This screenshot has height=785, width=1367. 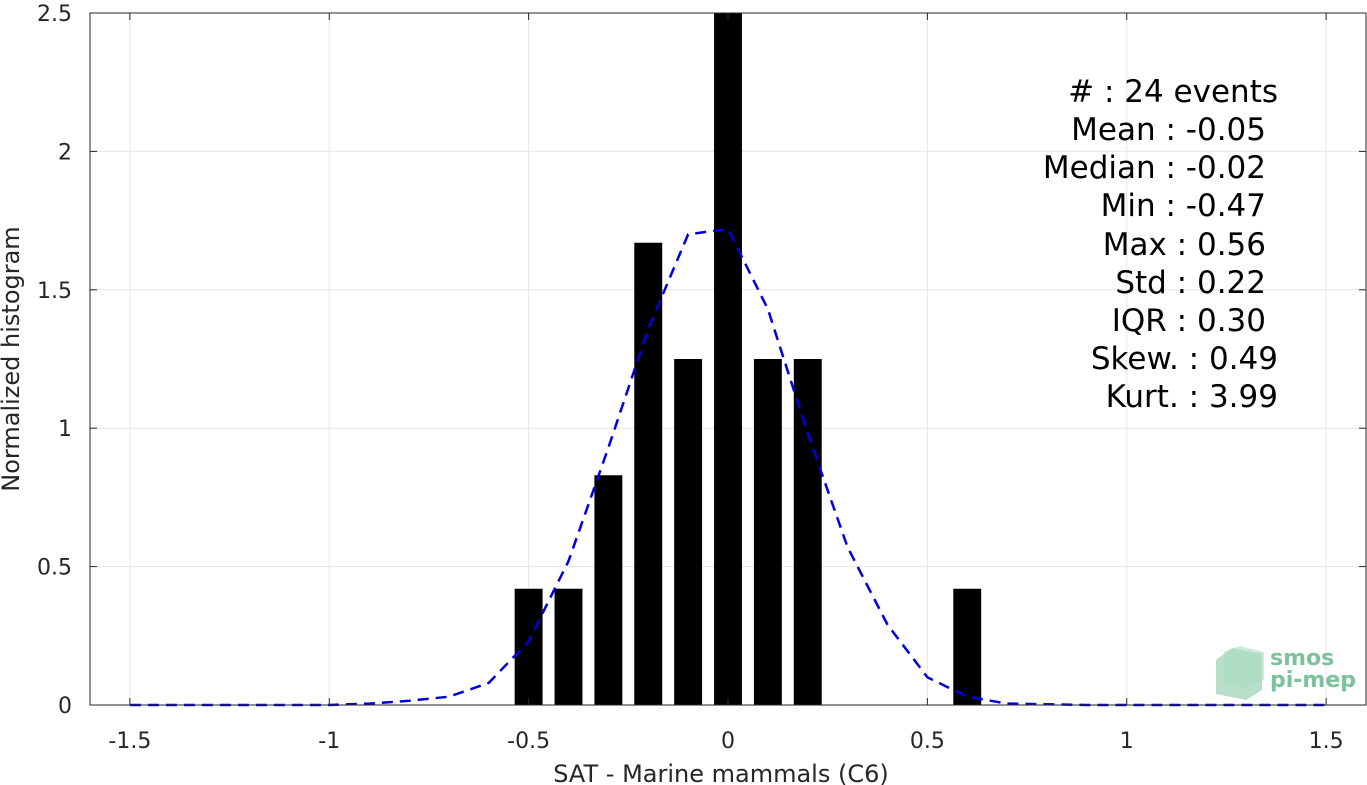 What do you see at coordinates (1302, 658) in the screenshot?
I see `logo-text-smos: smos` at bounding box center [1302, 658].